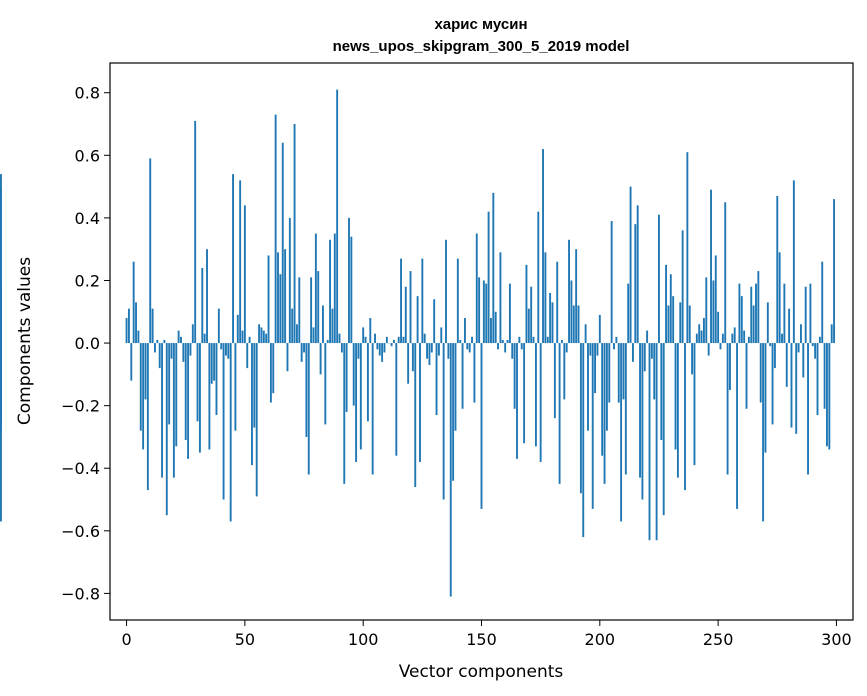  What do you see at coordinates (486, 634) in the screenshot?
I see `x-axis-ticks: 0 50 100 150 200 250 300` at bounding box center [486, 634].